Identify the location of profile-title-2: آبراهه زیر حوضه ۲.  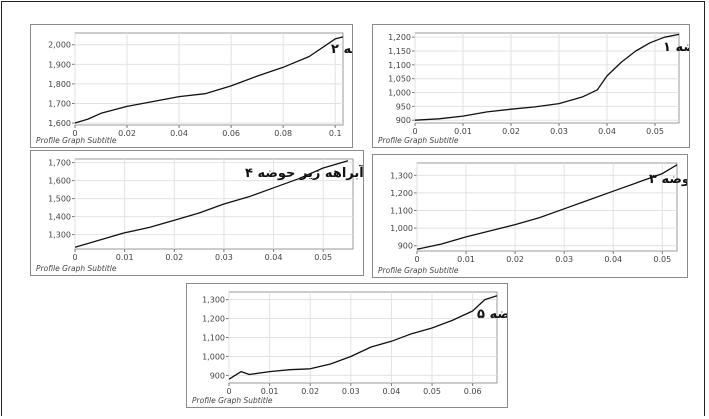
(341, 48).